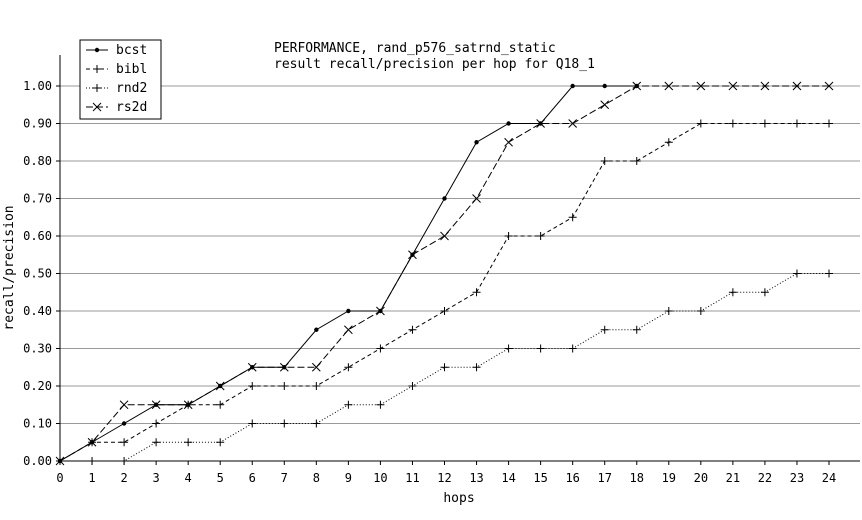  Describe the element at coordinates (37, 161) in the screenshot. I see `y-tick-label: 0.80` at that location.